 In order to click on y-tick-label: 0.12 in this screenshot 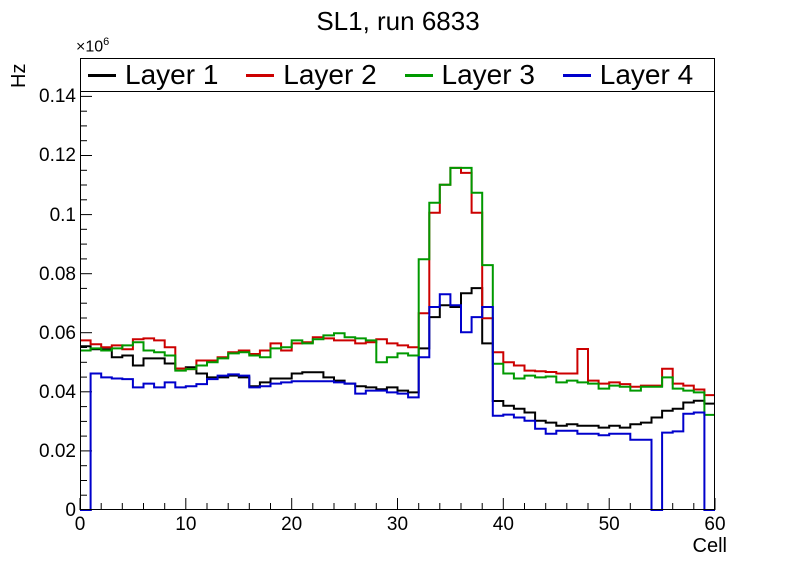, I will do `click(57, 156)`.